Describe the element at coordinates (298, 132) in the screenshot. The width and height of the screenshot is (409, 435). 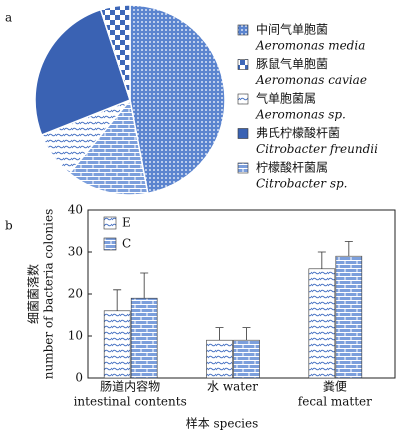
I see `legend-label: 弗氏柠檬酸杆菌` at that location.